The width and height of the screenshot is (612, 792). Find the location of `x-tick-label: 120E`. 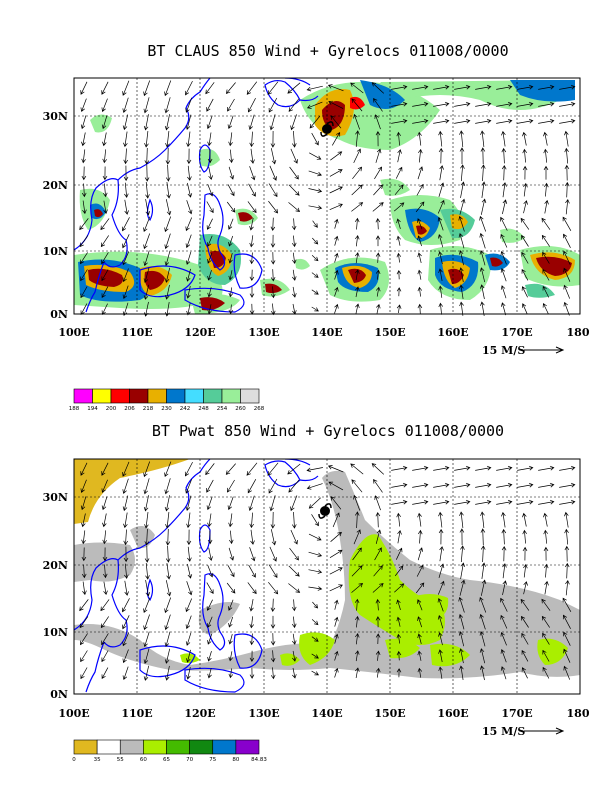

x-tick-label: 120E is located at coordinates (199, 713).